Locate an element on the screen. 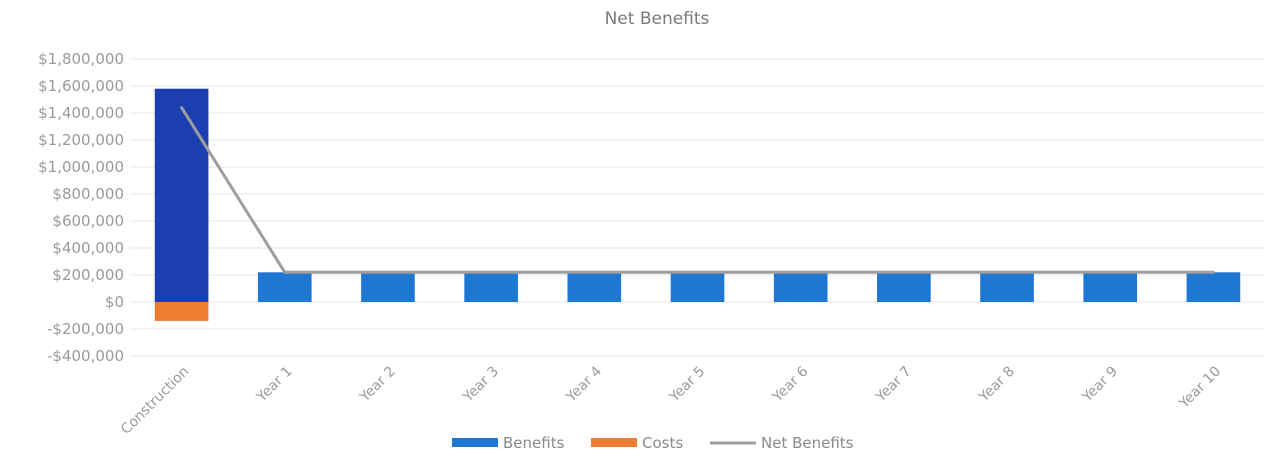  chart-title: Net Benefits is located at coordinates (657, 19).